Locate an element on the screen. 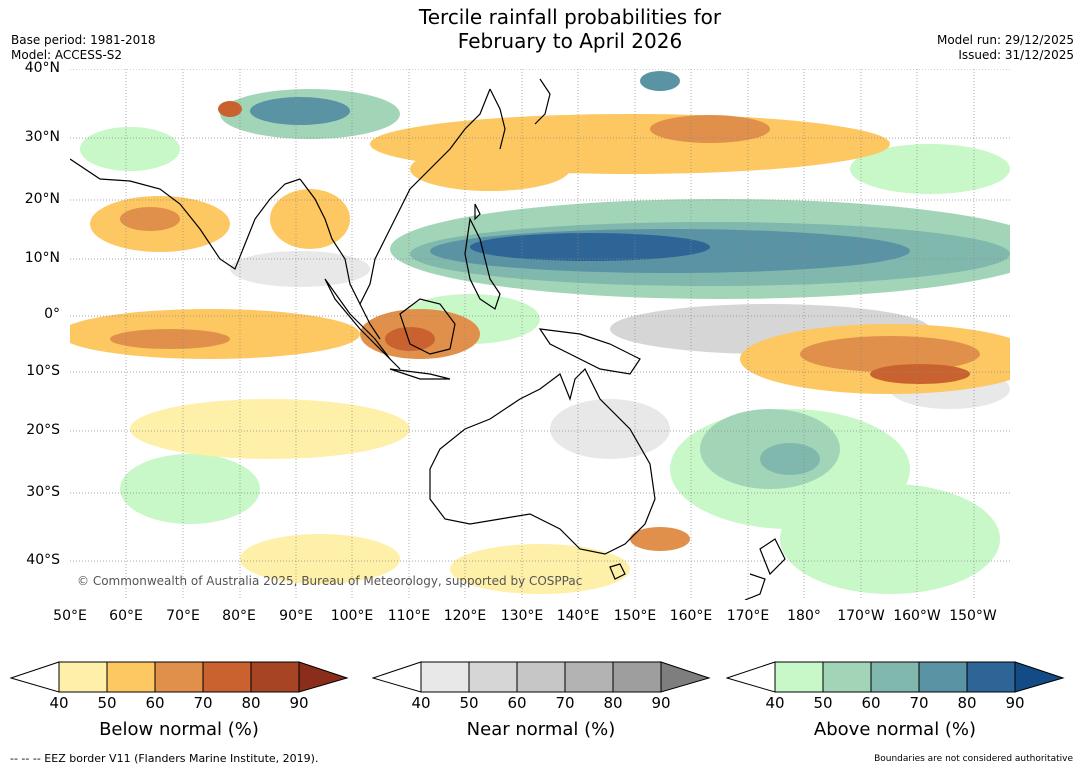 The image size is (1085, 770). colorbar-below-normal is located at coordinates (179, 678).